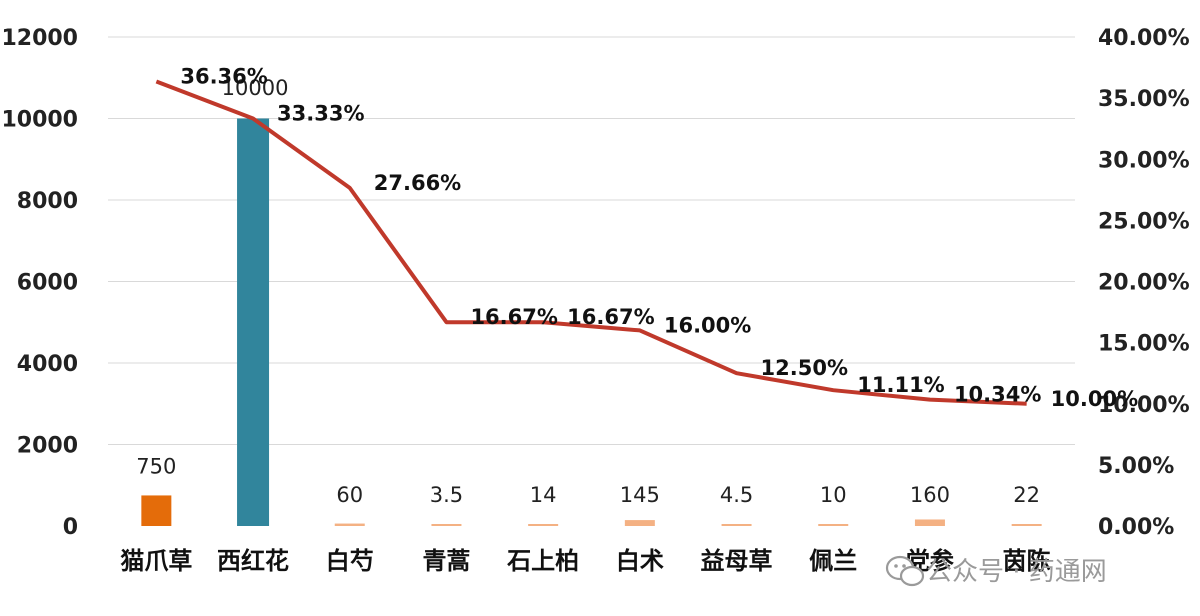 This screenshot has height=616, width=1200. I want to click on bar-data-label: 160, so click(930, 495).